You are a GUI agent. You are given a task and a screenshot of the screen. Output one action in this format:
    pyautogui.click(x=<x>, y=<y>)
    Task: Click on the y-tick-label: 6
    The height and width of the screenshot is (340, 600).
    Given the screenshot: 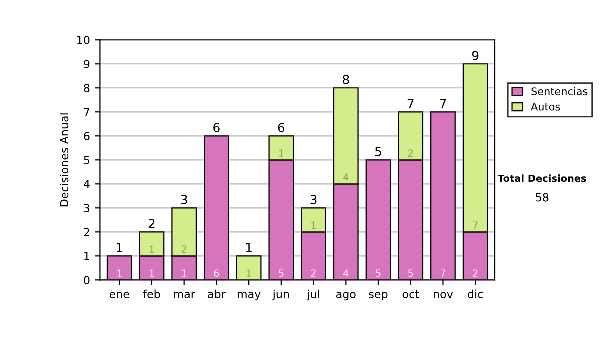 What is the action you would take?
    pyautogui.click(x=87, y=136)
    